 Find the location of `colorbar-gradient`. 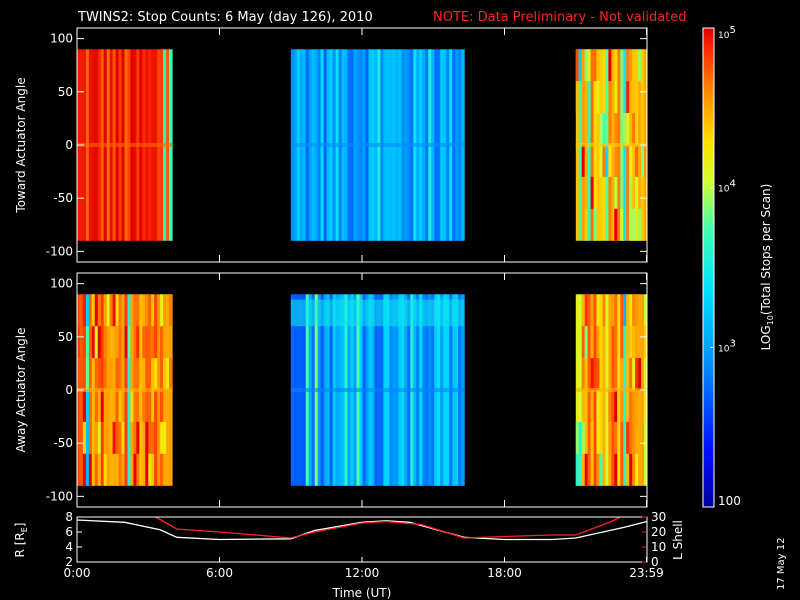

colorbar-gradient is located at coordinates (708, 267).